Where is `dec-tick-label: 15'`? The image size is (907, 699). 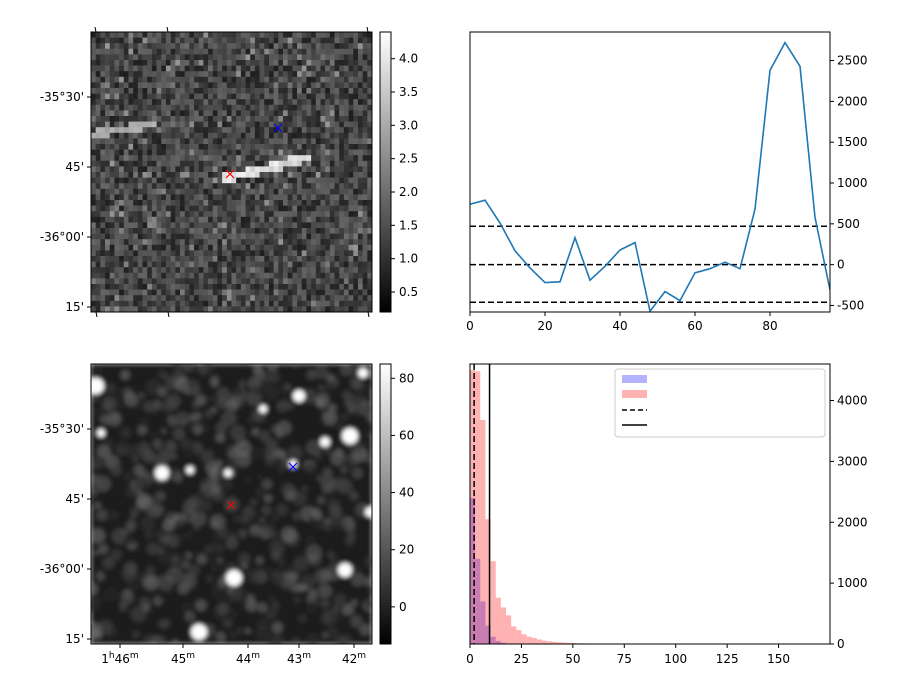 dec-tick-label: 15' is located at coordinates (74, 639).